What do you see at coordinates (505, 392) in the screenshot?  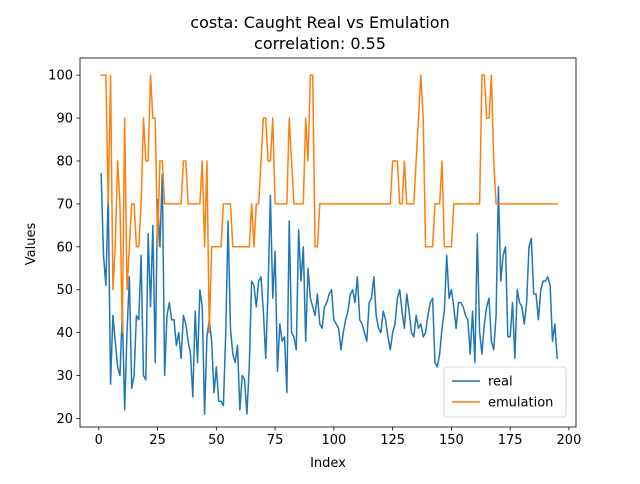 I see `legend-box` at bounding box center [505, 392].